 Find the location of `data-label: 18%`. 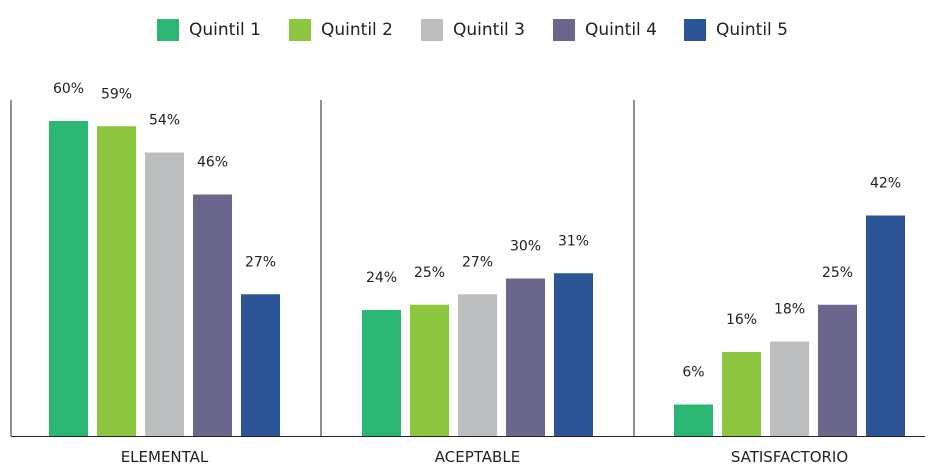

data-label: 18% is located at coordinates (789, 310).